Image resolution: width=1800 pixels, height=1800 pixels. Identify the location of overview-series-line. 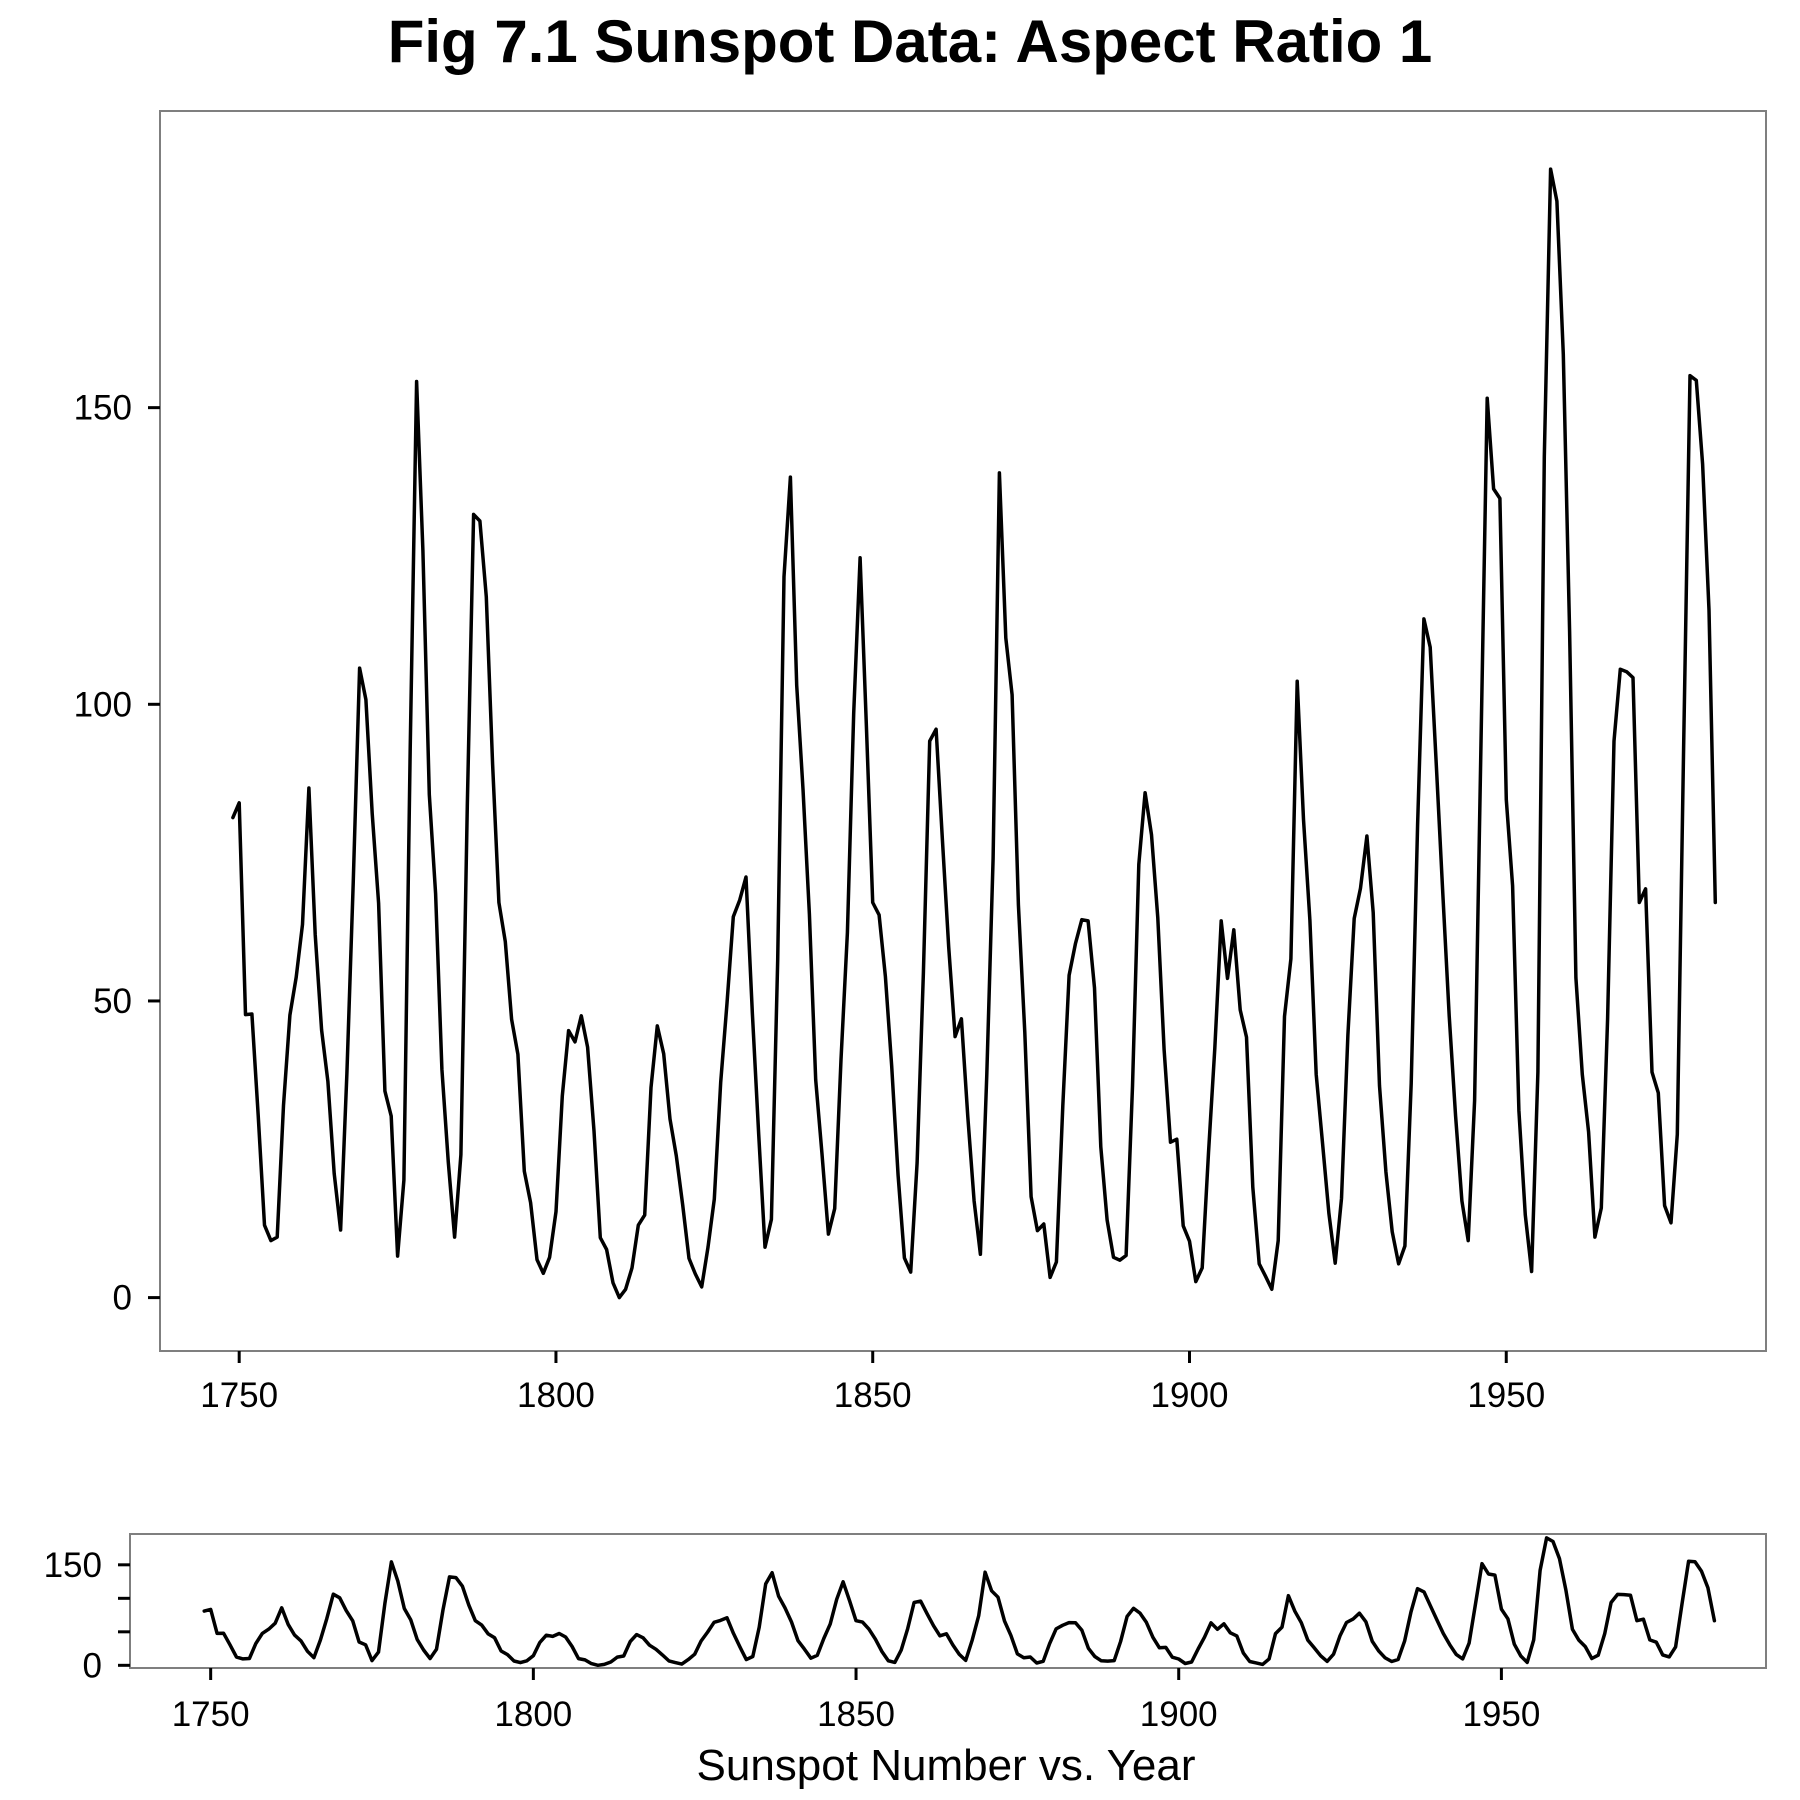
(959, 1602).